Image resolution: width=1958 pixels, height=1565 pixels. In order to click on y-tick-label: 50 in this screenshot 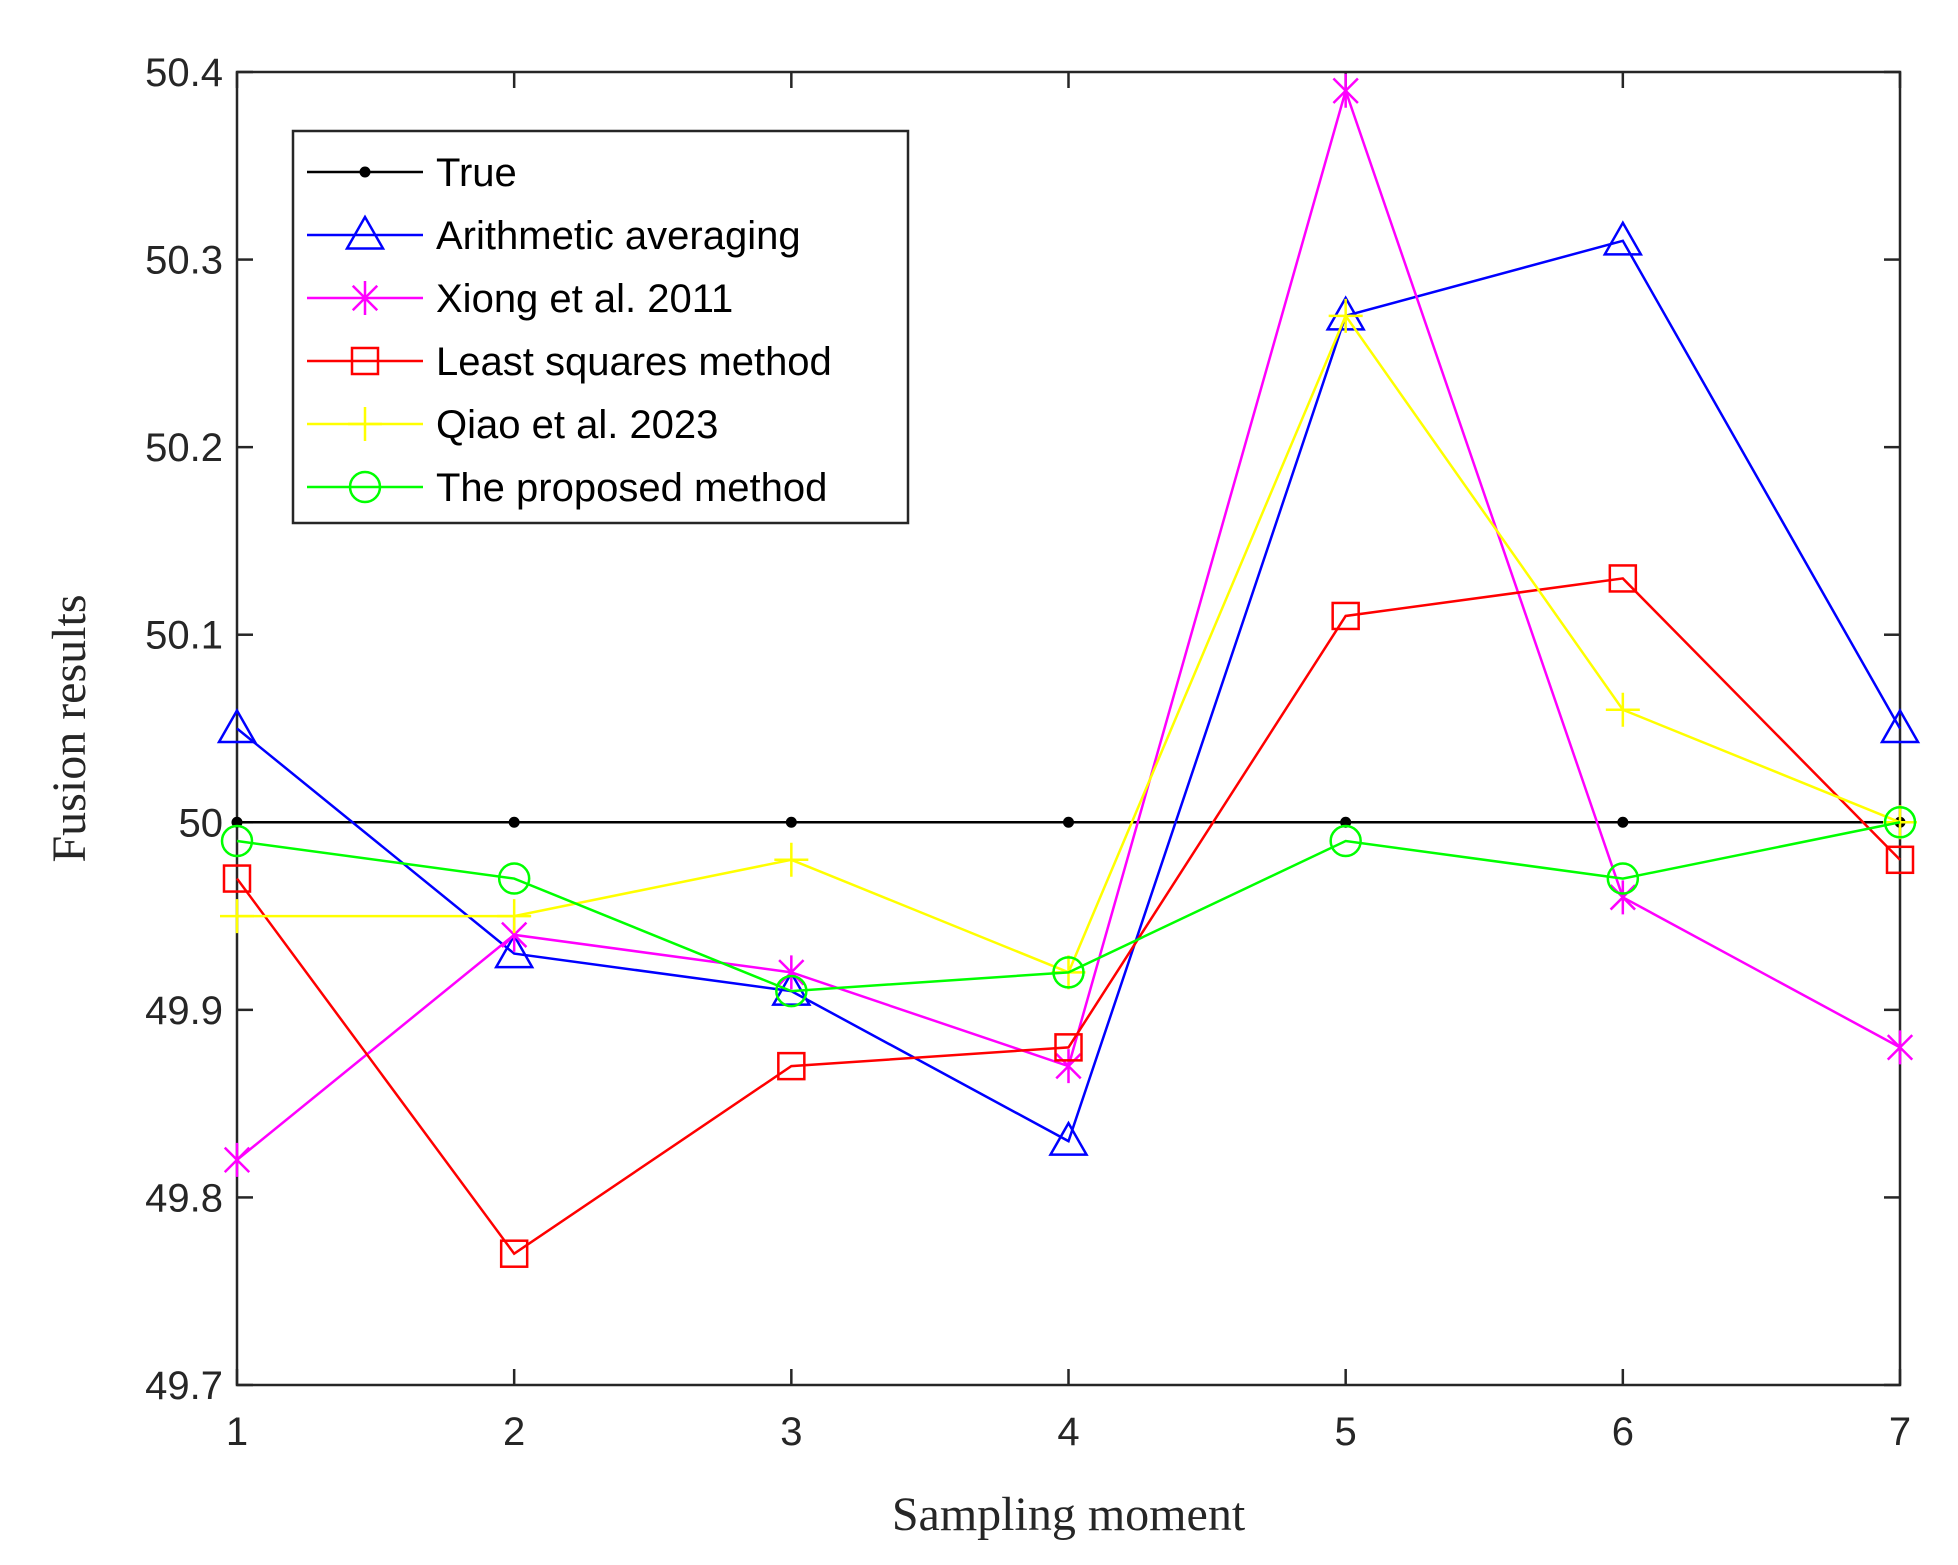, I will do `click(201, 823)`.